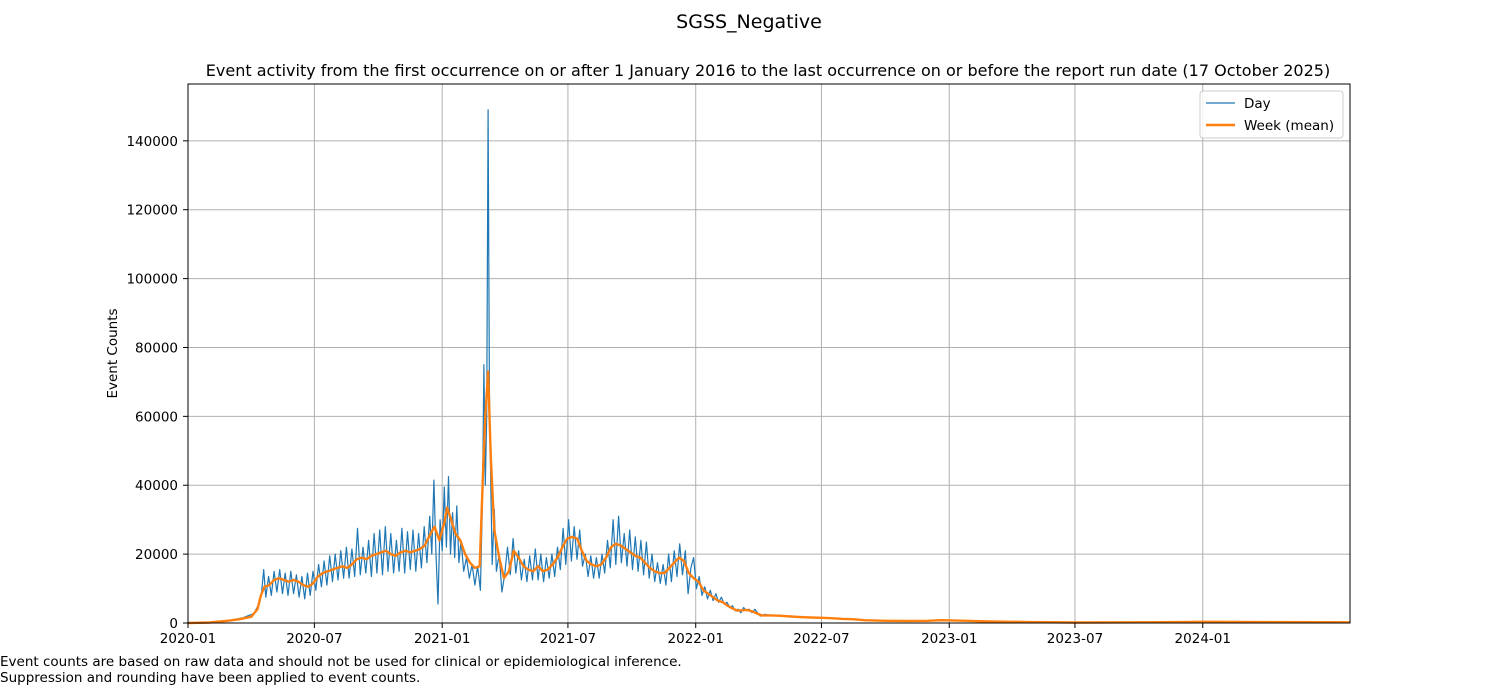 This screenshot has height=700, width=1500. Describe the element at coordinates (1203, 639) in the screenshot. I see `x-tick-label: 2024-01` at that location.